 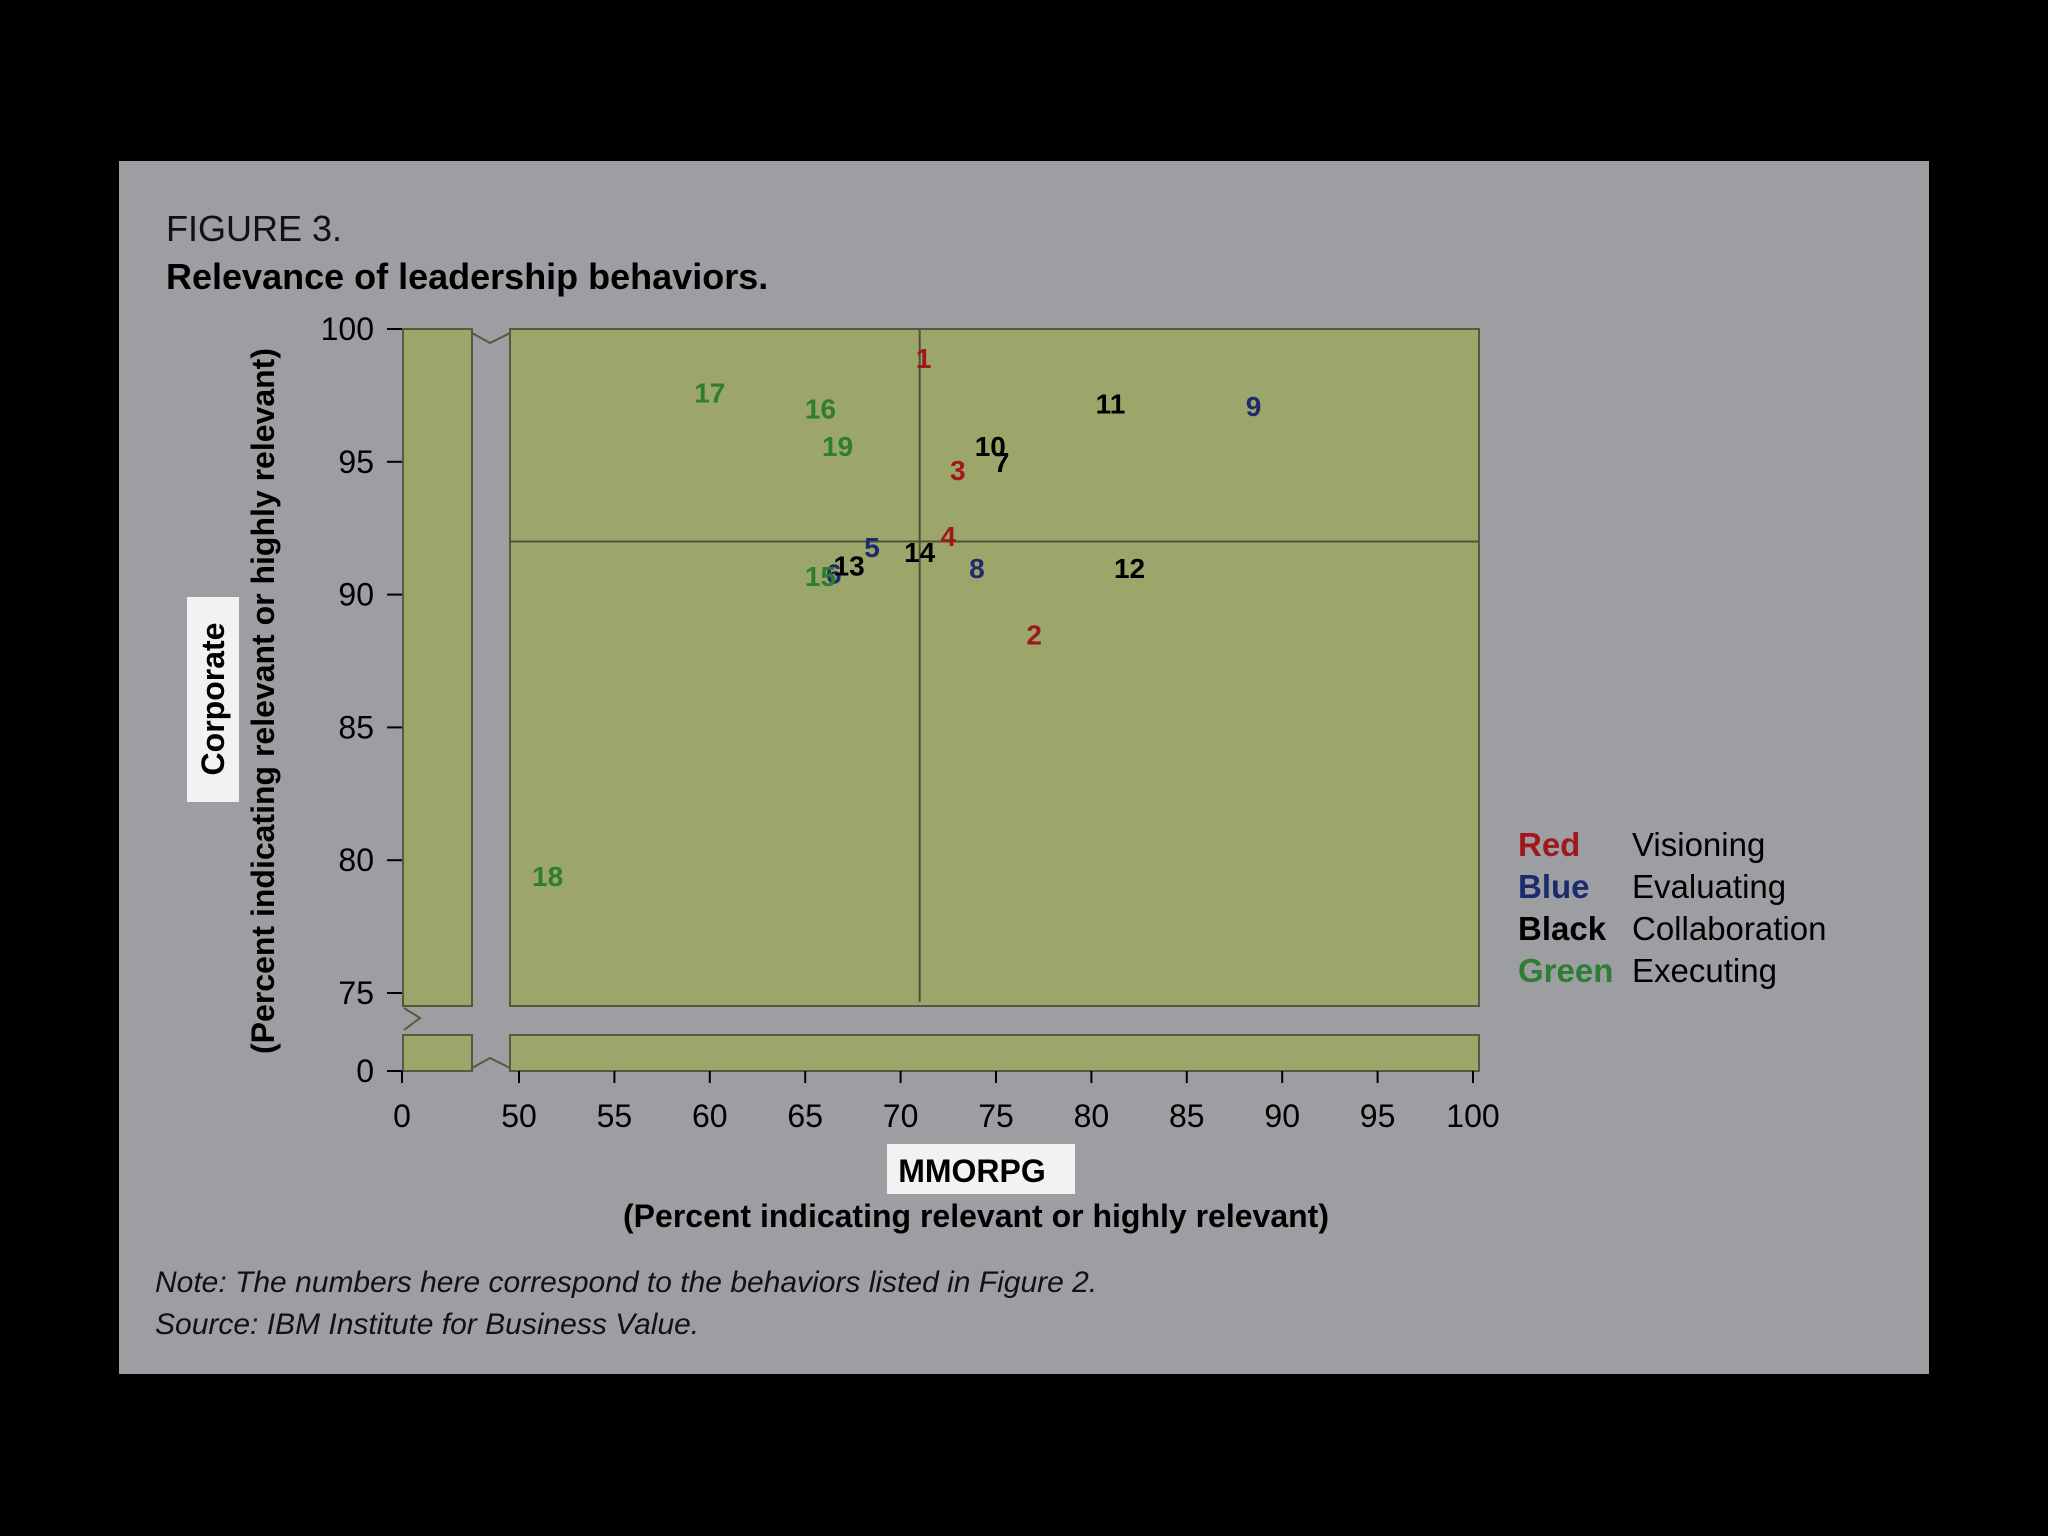 I want to click on legend-color-word: Red, so click(x=1549, y=844).